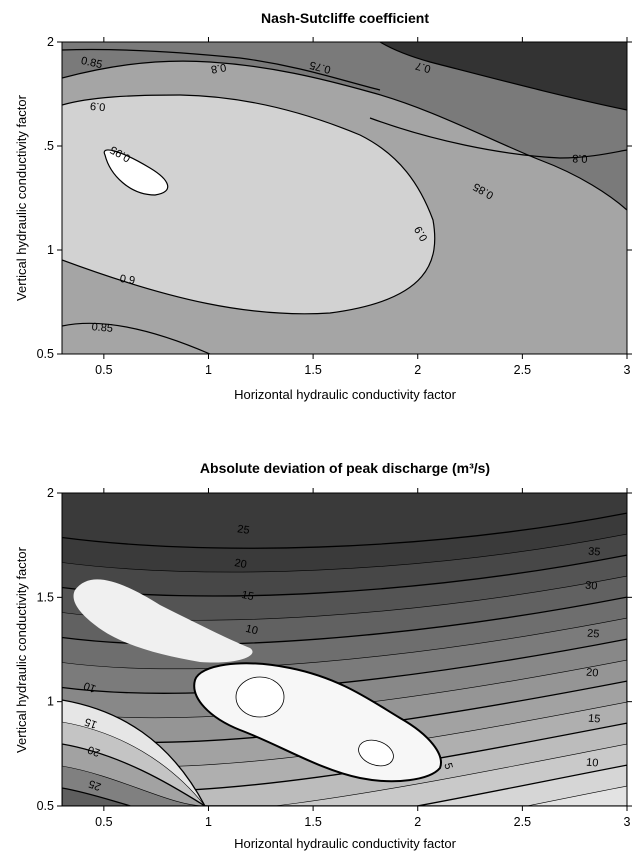 The width and height of the screenshot is (643, 859). I want to click on fill-low-left, so click(163, 621).